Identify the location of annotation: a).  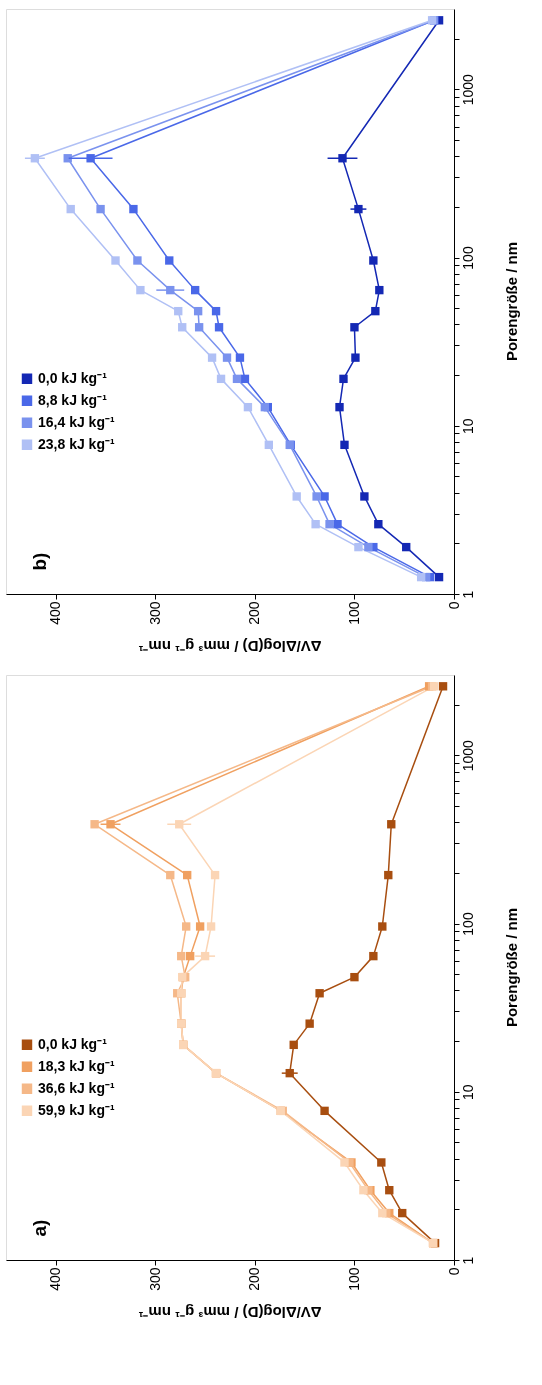
(39, 1228).